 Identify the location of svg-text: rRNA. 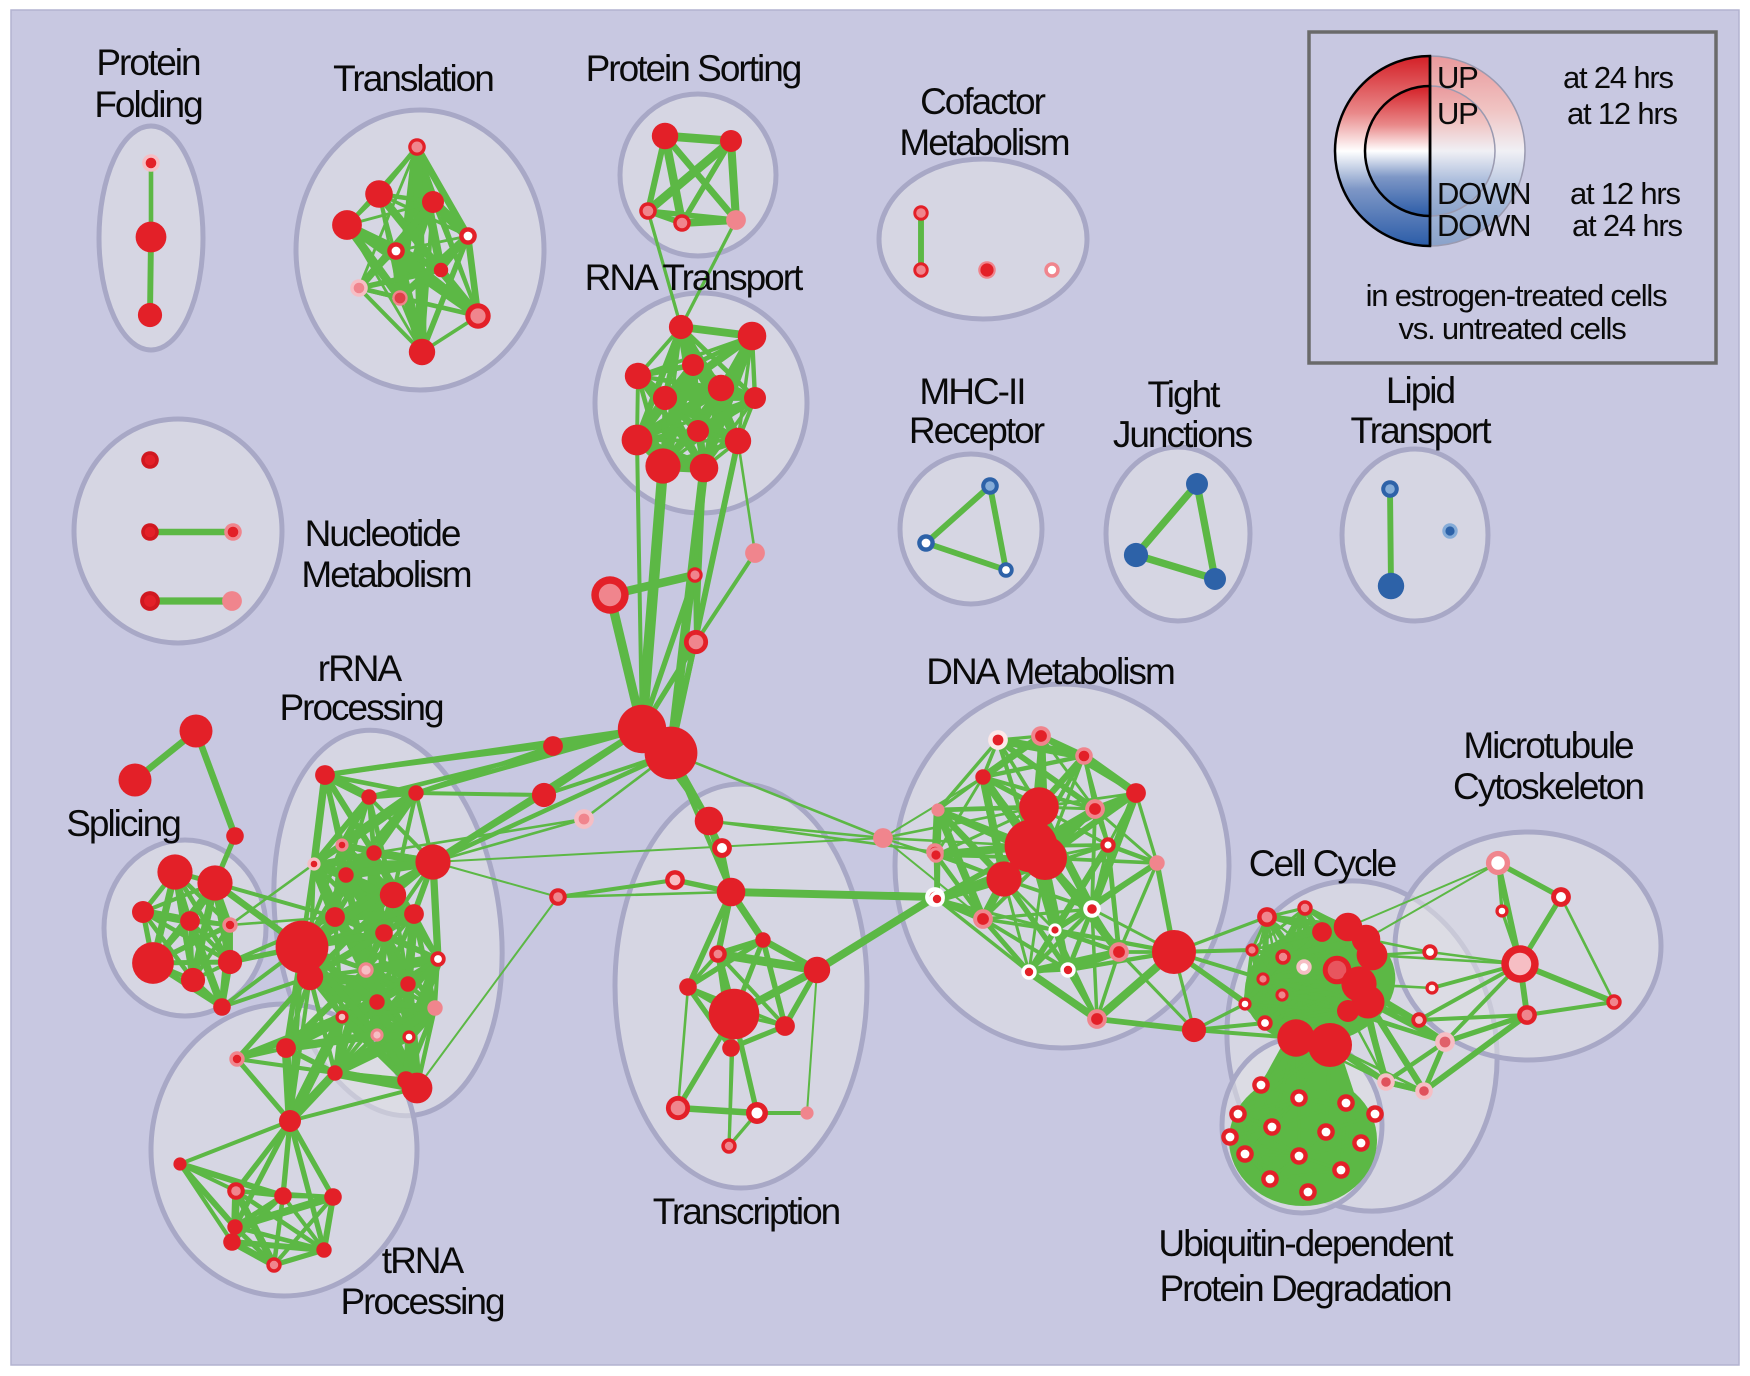
(360, 668).